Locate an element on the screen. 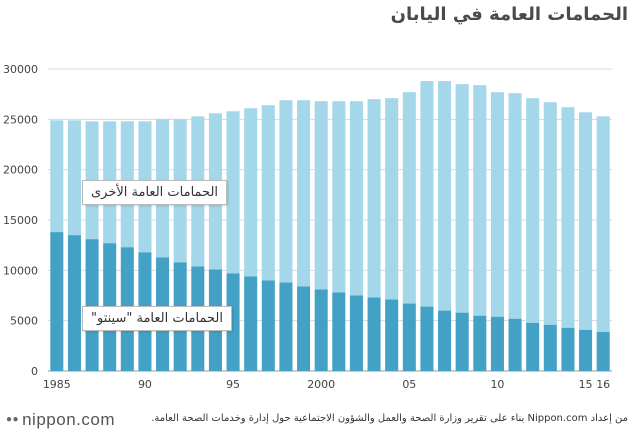 The height and width of the screenshot is (434, 640). bar-other-2006 is located at coordinates (427, 194).